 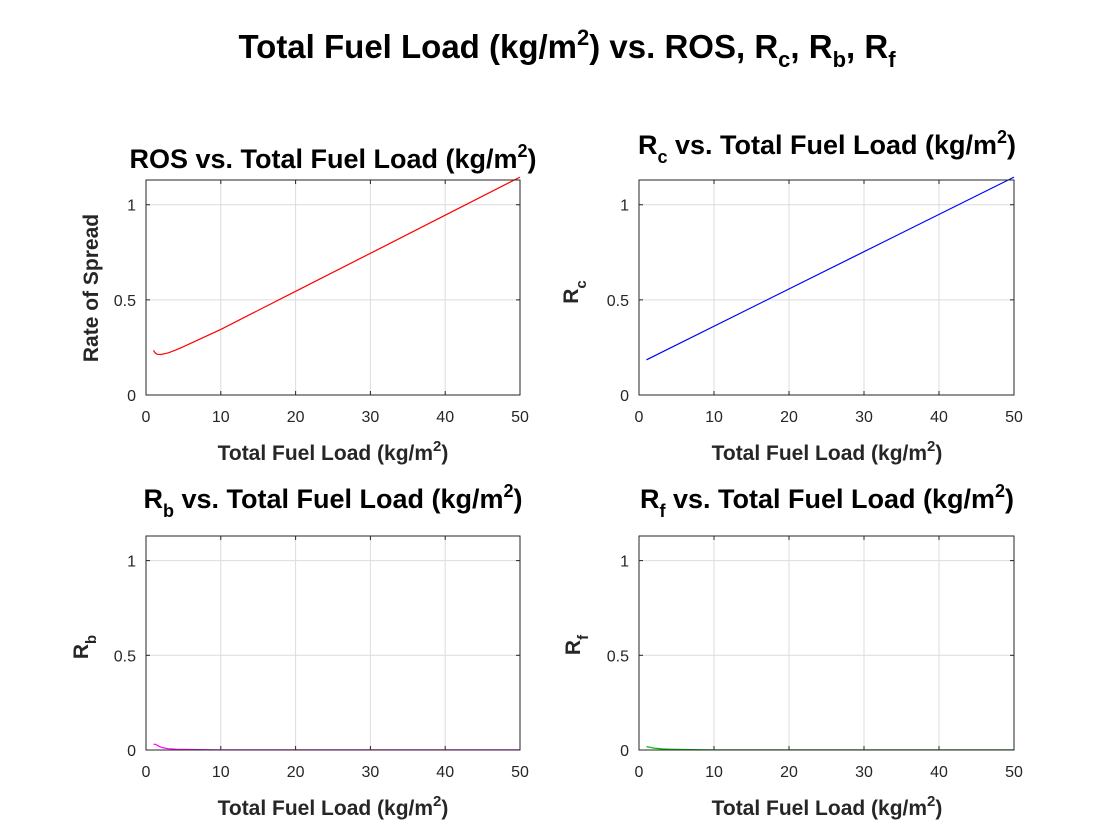 What do you see at coordinates (575, 292) in the screenshot?
I see `y-axis-label: Rc` at bounding box center [575, 292].